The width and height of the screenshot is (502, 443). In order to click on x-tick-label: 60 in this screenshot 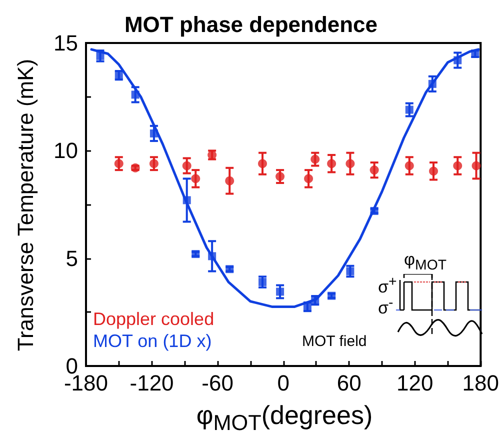, I will do `click(349, 383)`.